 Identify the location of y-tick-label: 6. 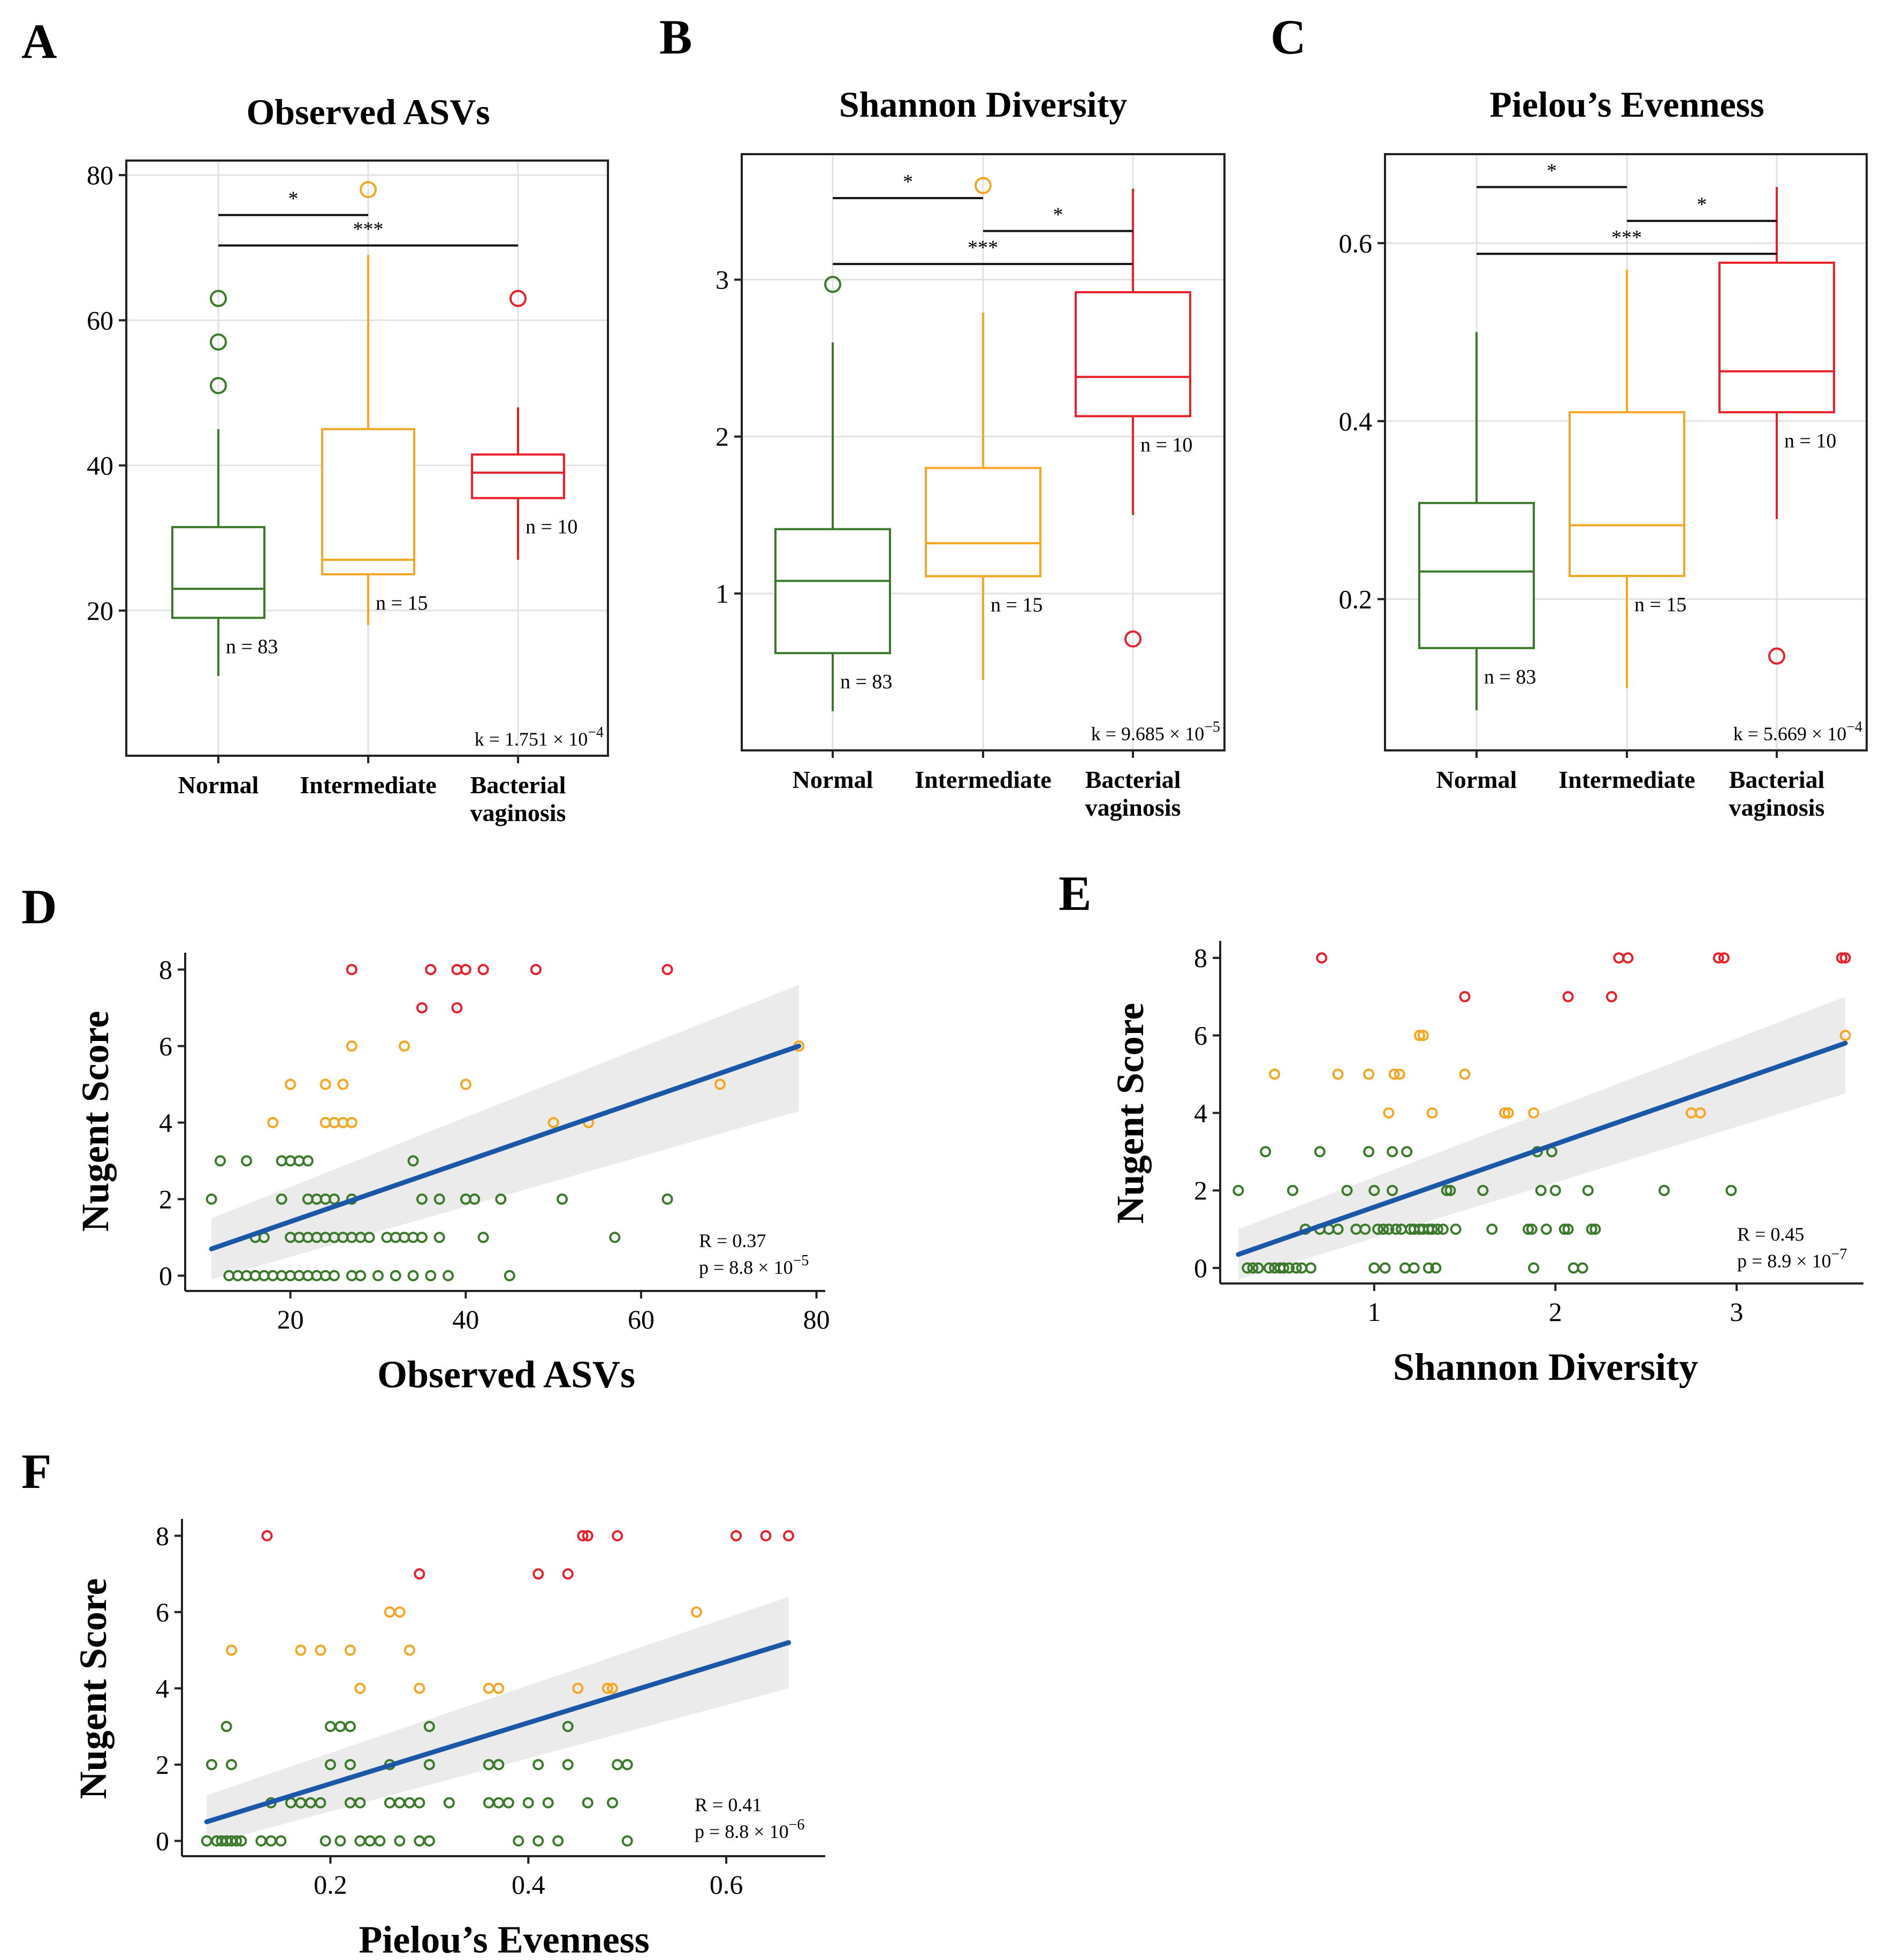
(1200, 1036).